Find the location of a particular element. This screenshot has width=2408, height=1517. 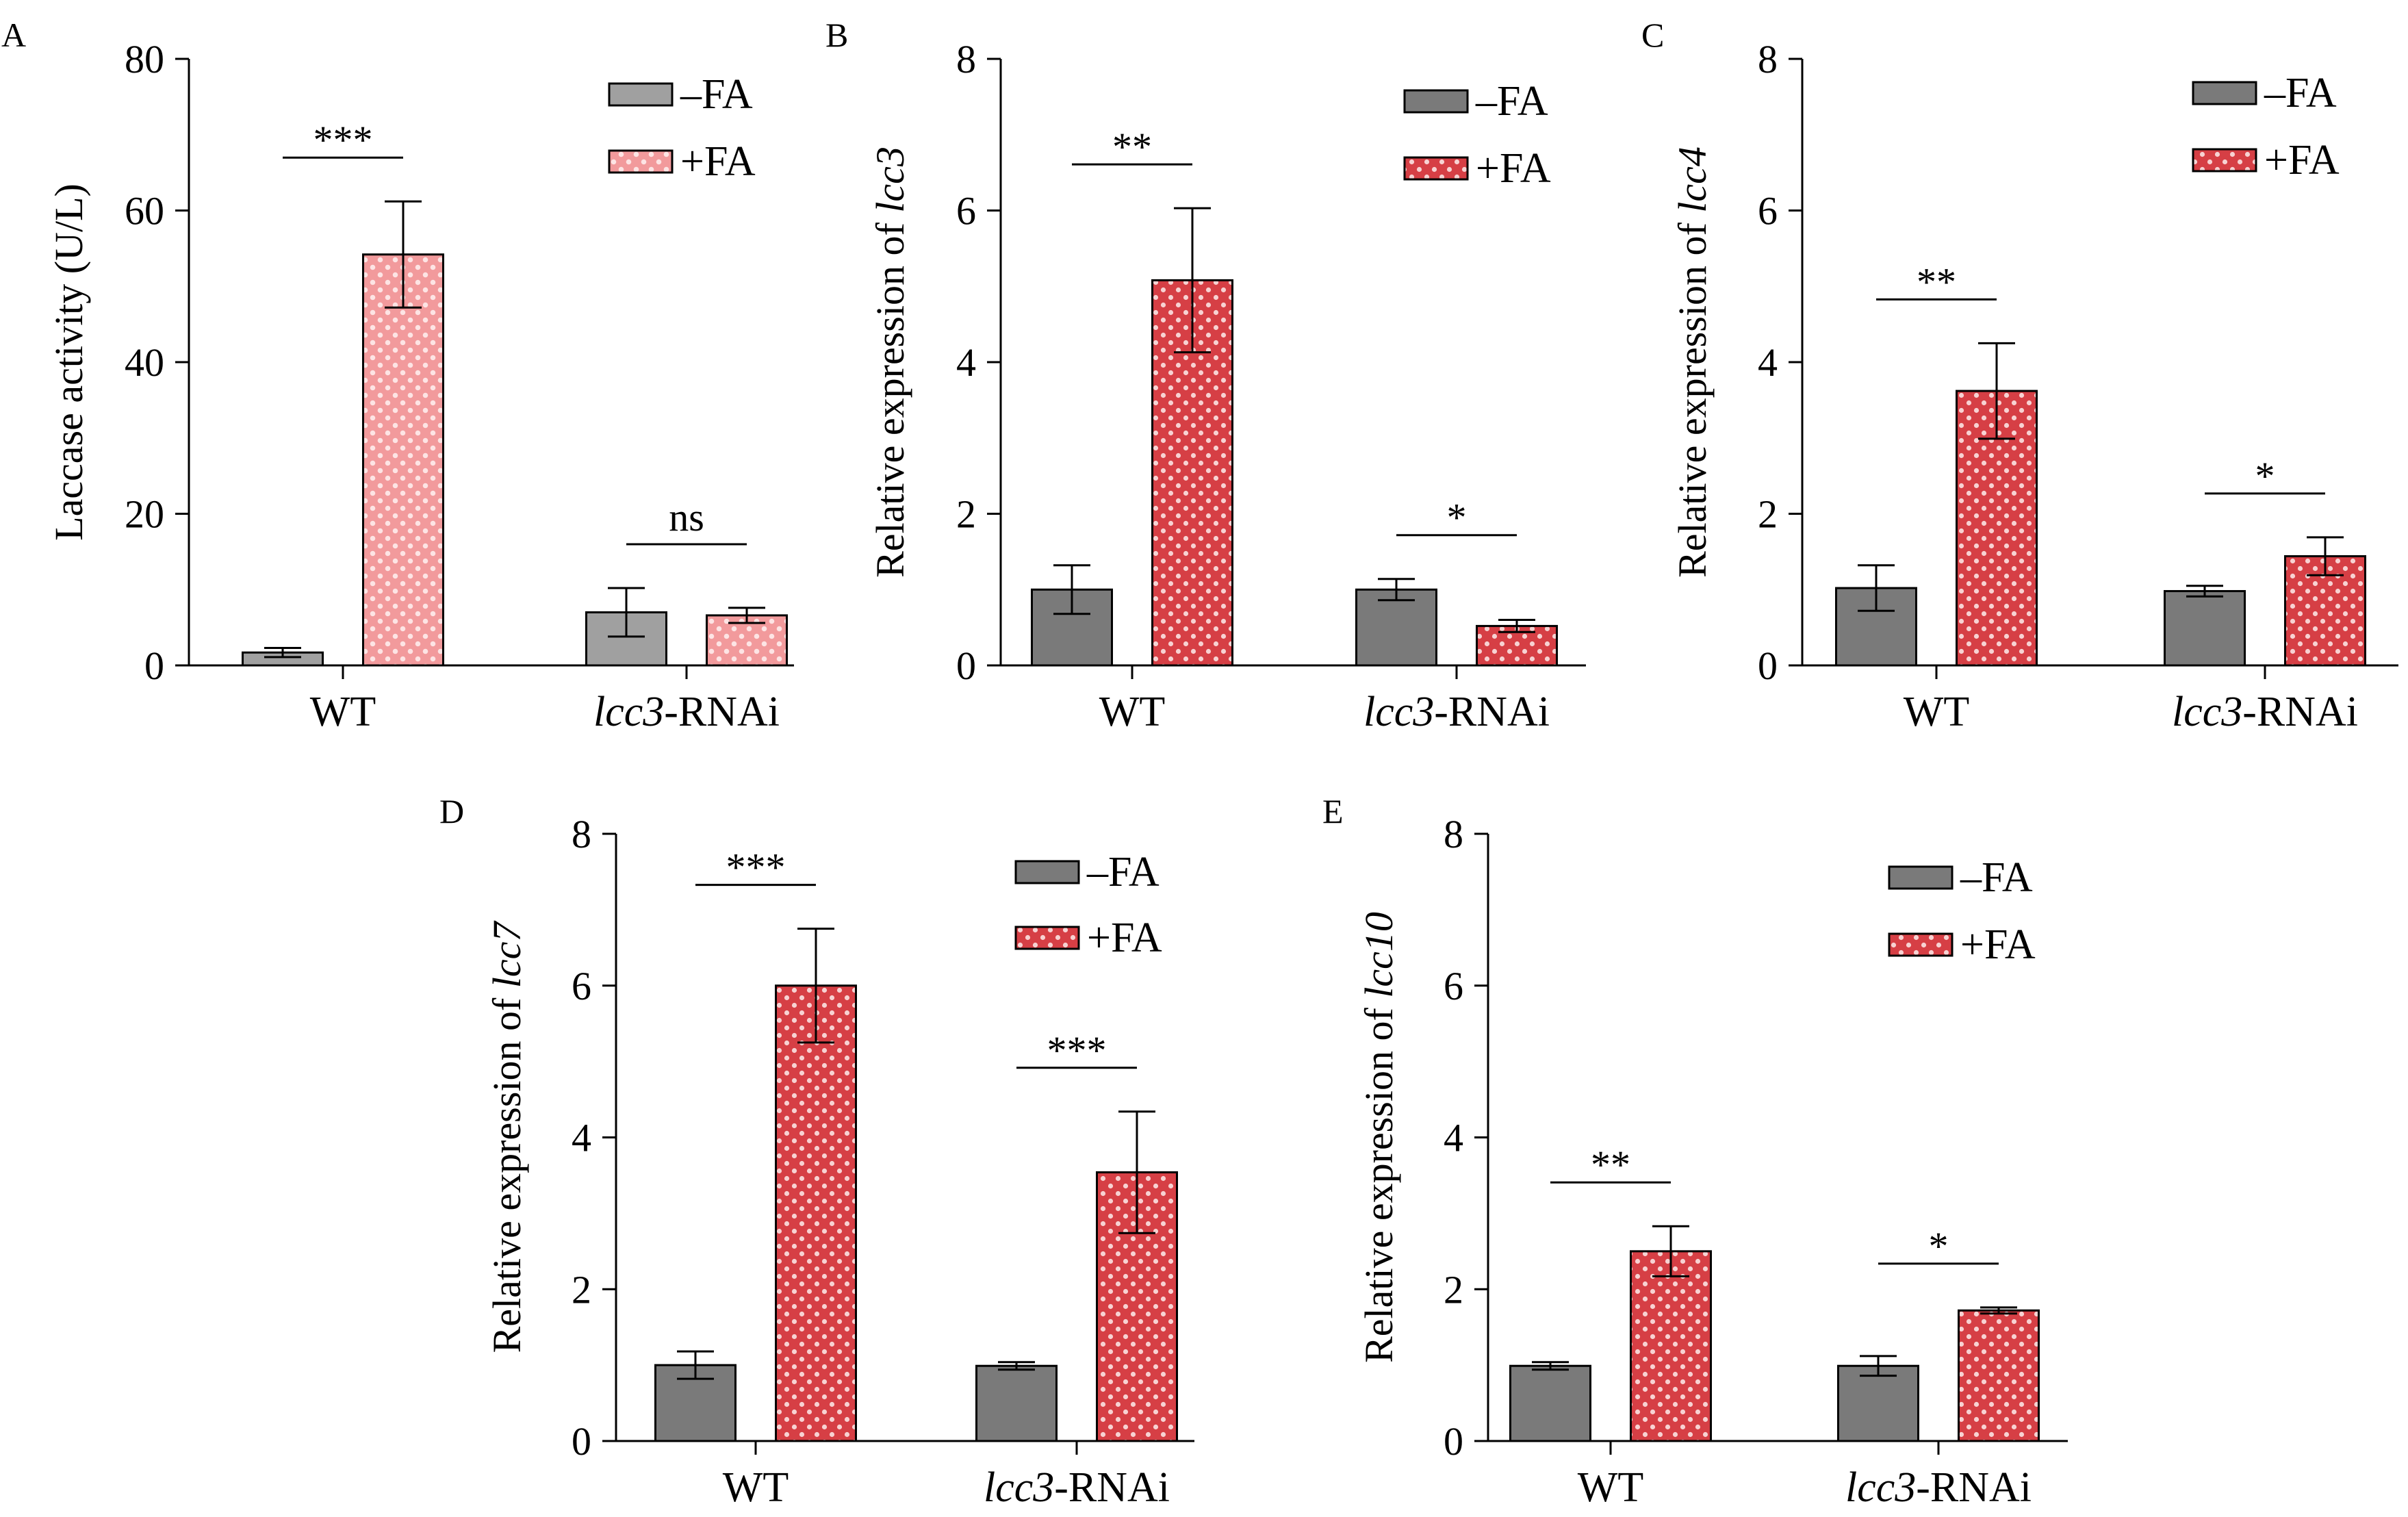

panel-label: C is located at coordinates (1653, 35).